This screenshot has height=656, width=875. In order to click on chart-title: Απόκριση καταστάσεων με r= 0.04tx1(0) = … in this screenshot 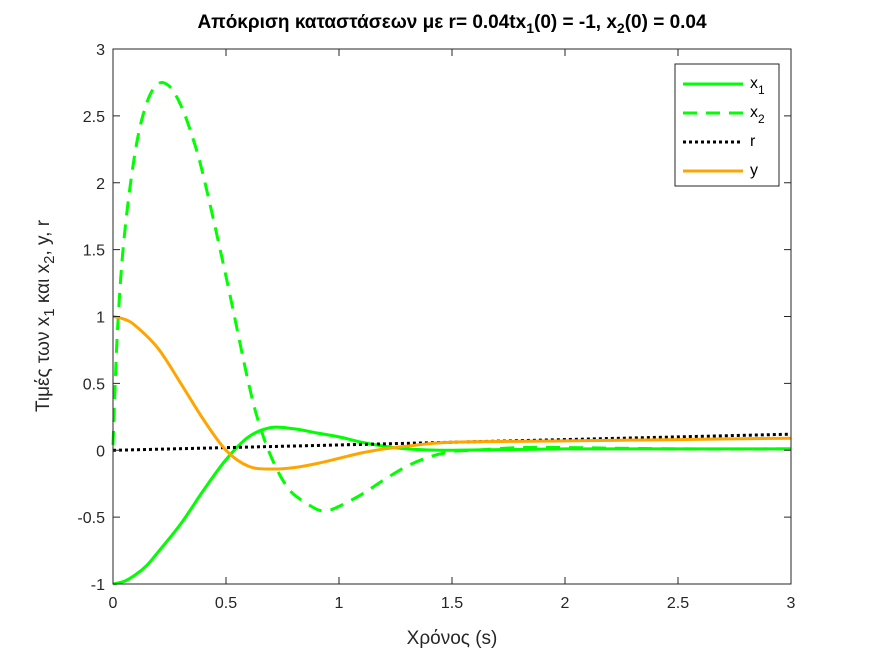, I will do `click(452, 24)`.